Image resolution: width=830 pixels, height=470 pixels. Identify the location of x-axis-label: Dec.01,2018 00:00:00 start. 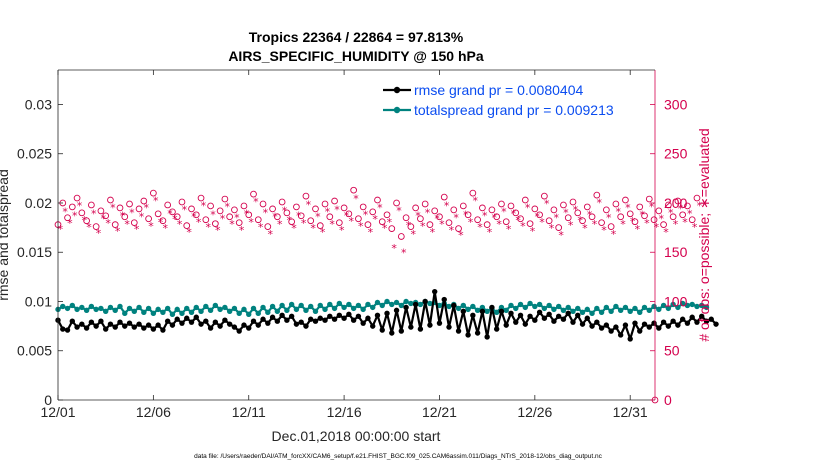
(356, 436).